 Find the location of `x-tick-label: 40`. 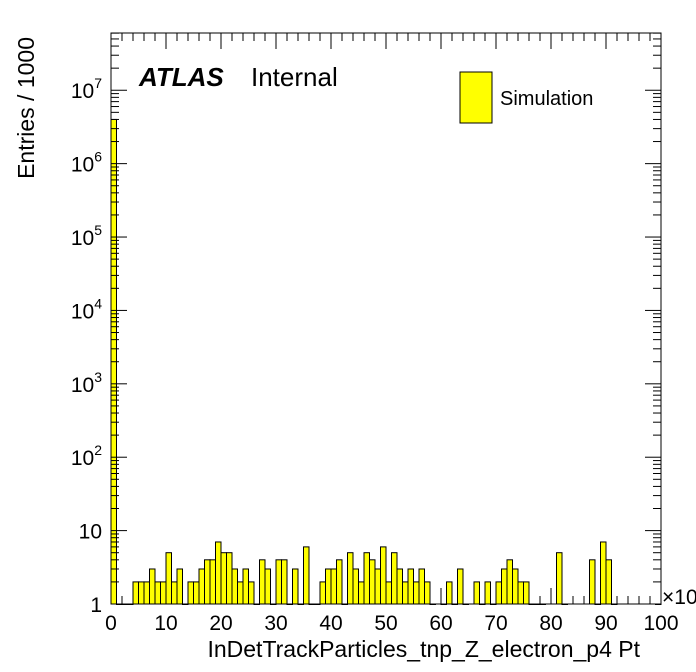

x-tick-label: 40 is located at coordinates (330, 623).